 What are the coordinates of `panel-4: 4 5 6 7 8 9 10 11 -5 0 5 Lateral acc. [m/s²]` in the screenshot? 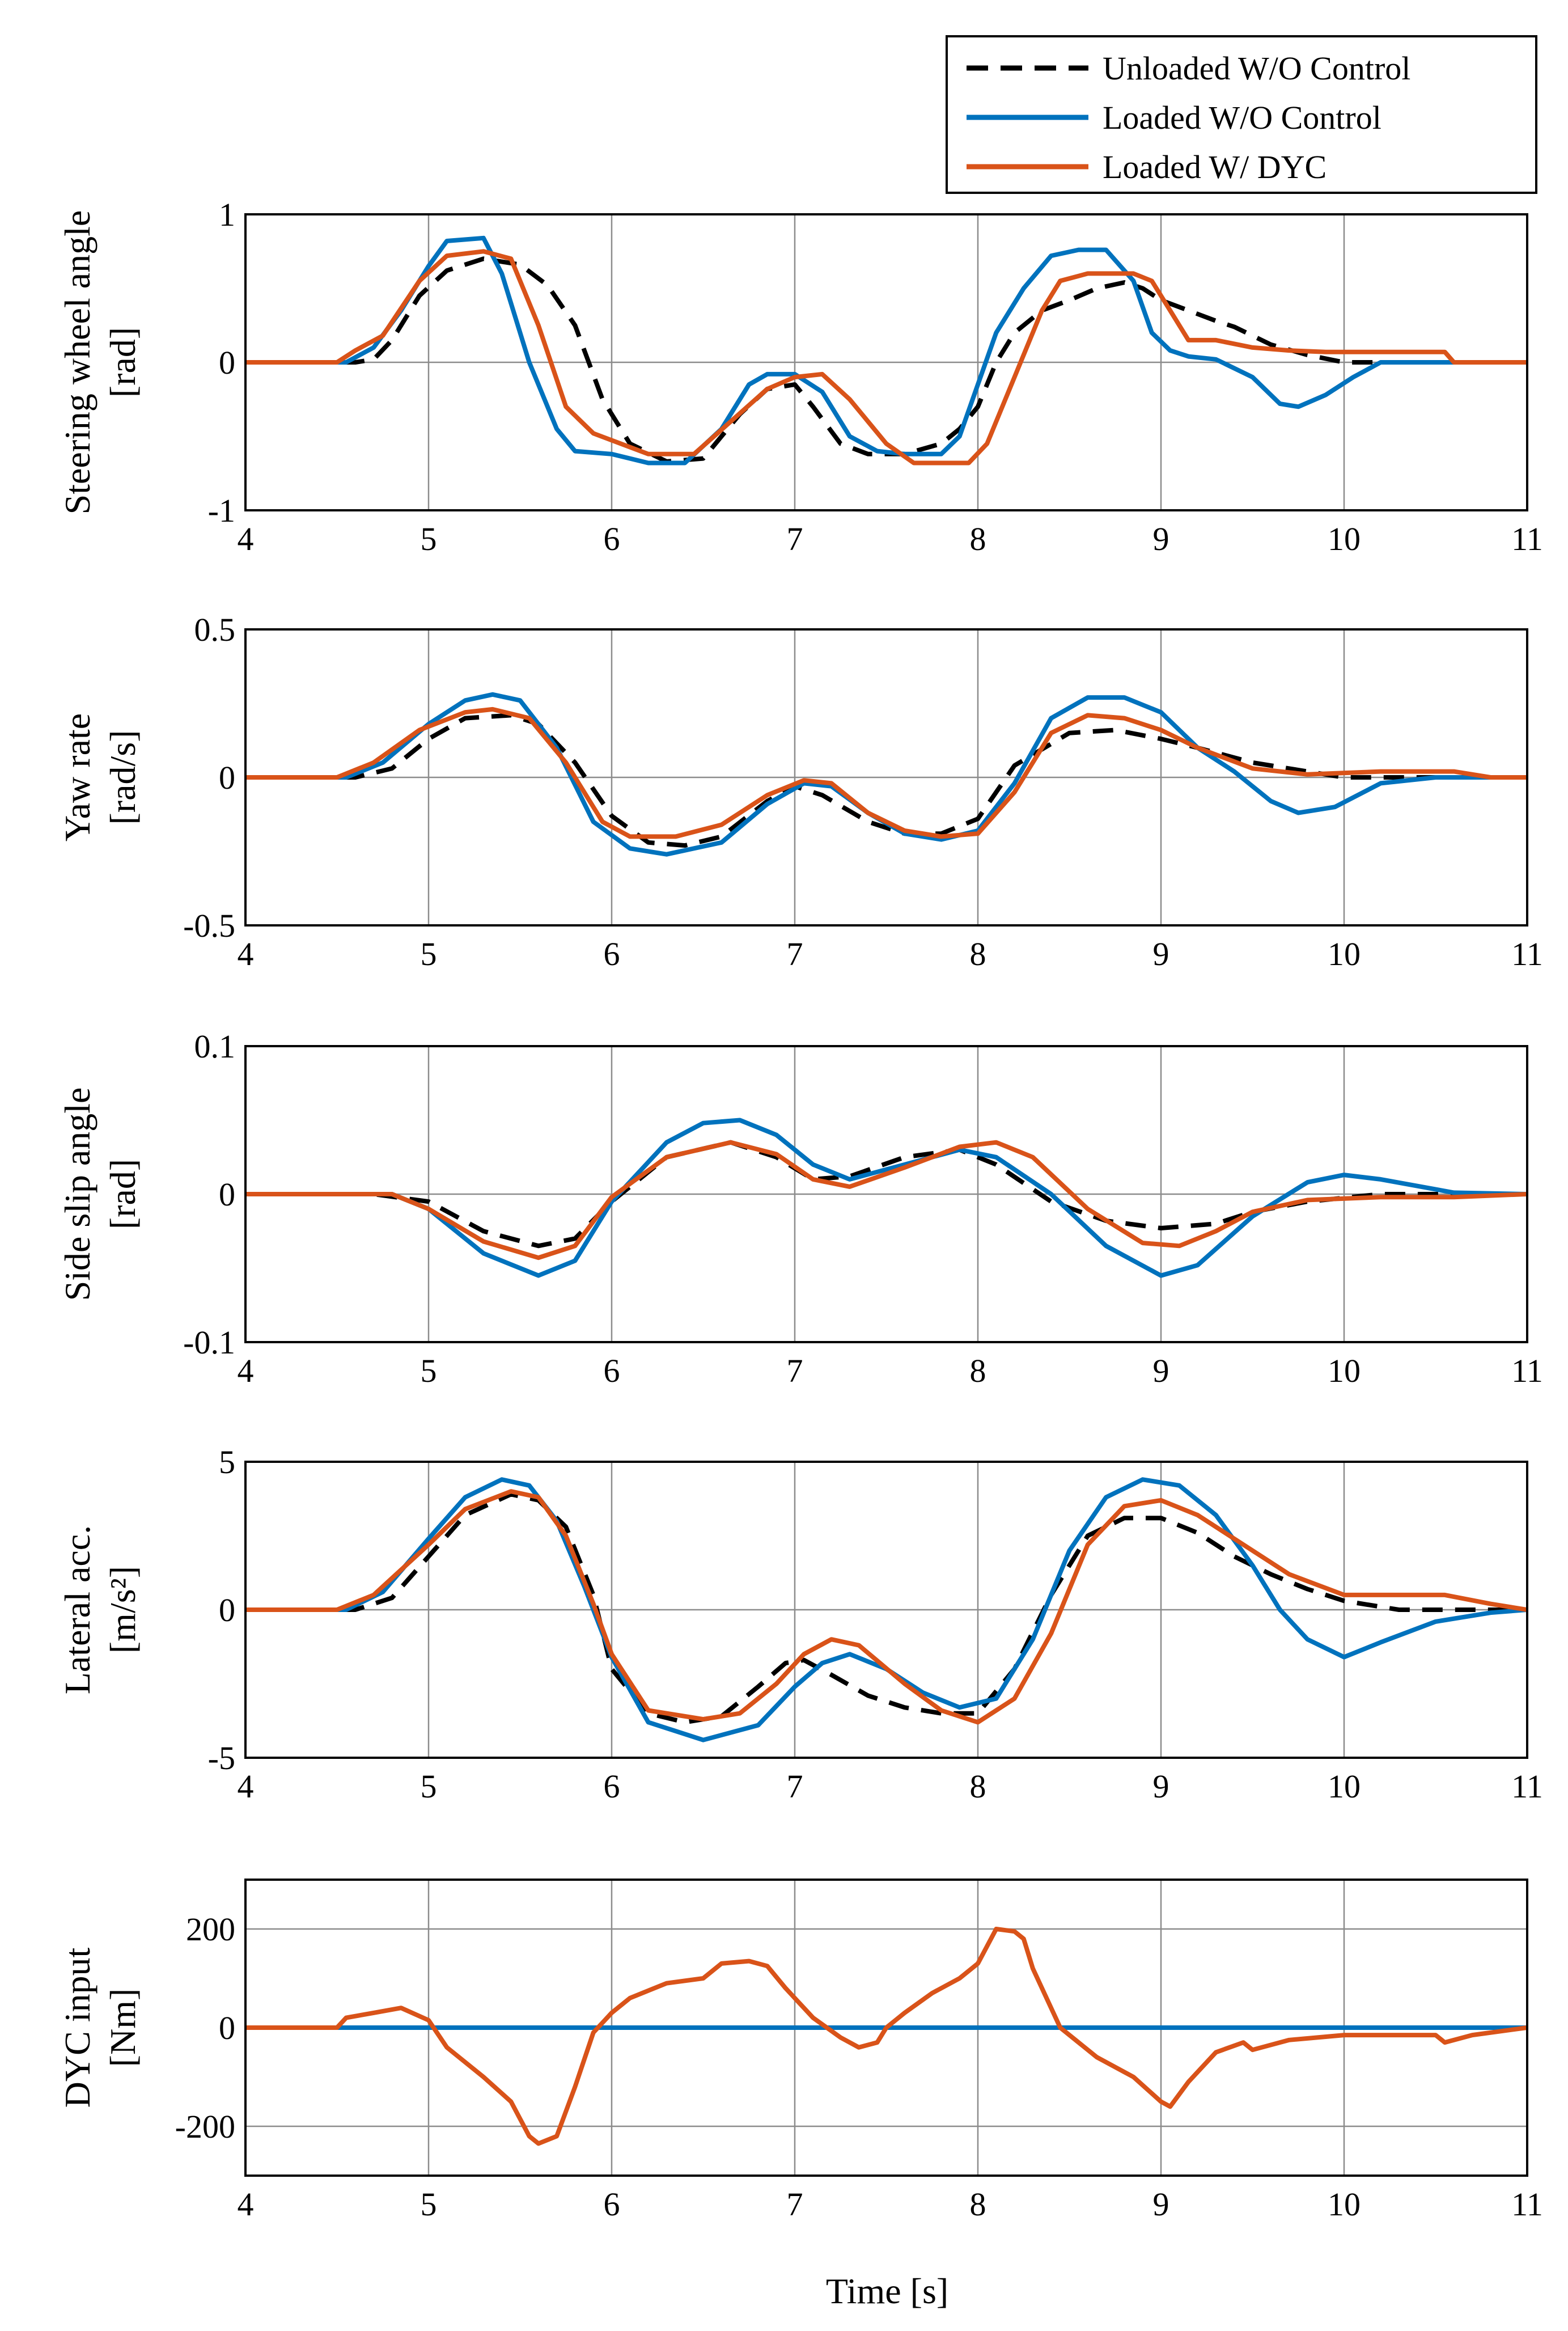 It's located at (800, 1624).